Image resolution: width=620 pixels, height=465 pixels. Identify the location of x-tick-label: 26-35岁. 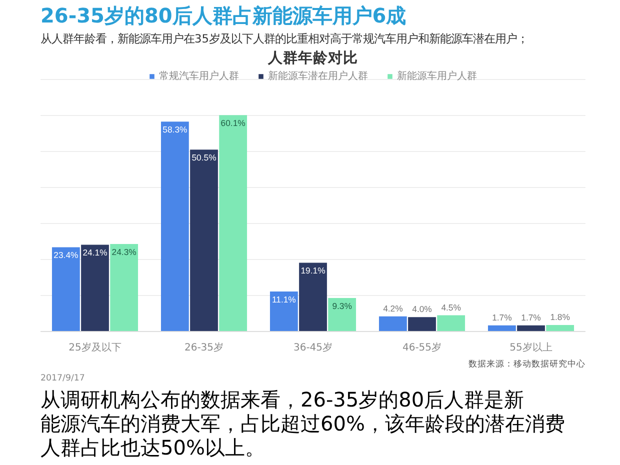
(204, 348).